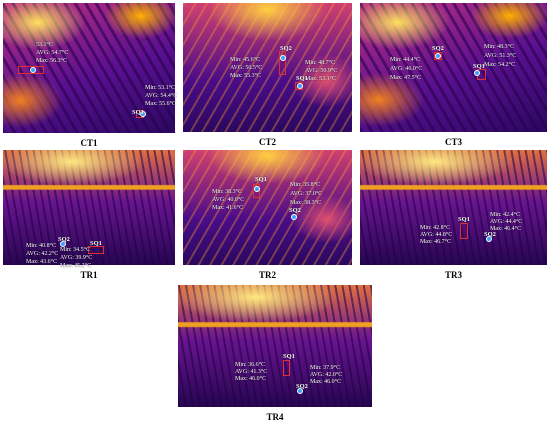 This screenshot has height=423, width=550. Describe the element at coordinates (500, 56) in the screenshot. I see `temperature-reading: AVG: 51.3°C` at that location.